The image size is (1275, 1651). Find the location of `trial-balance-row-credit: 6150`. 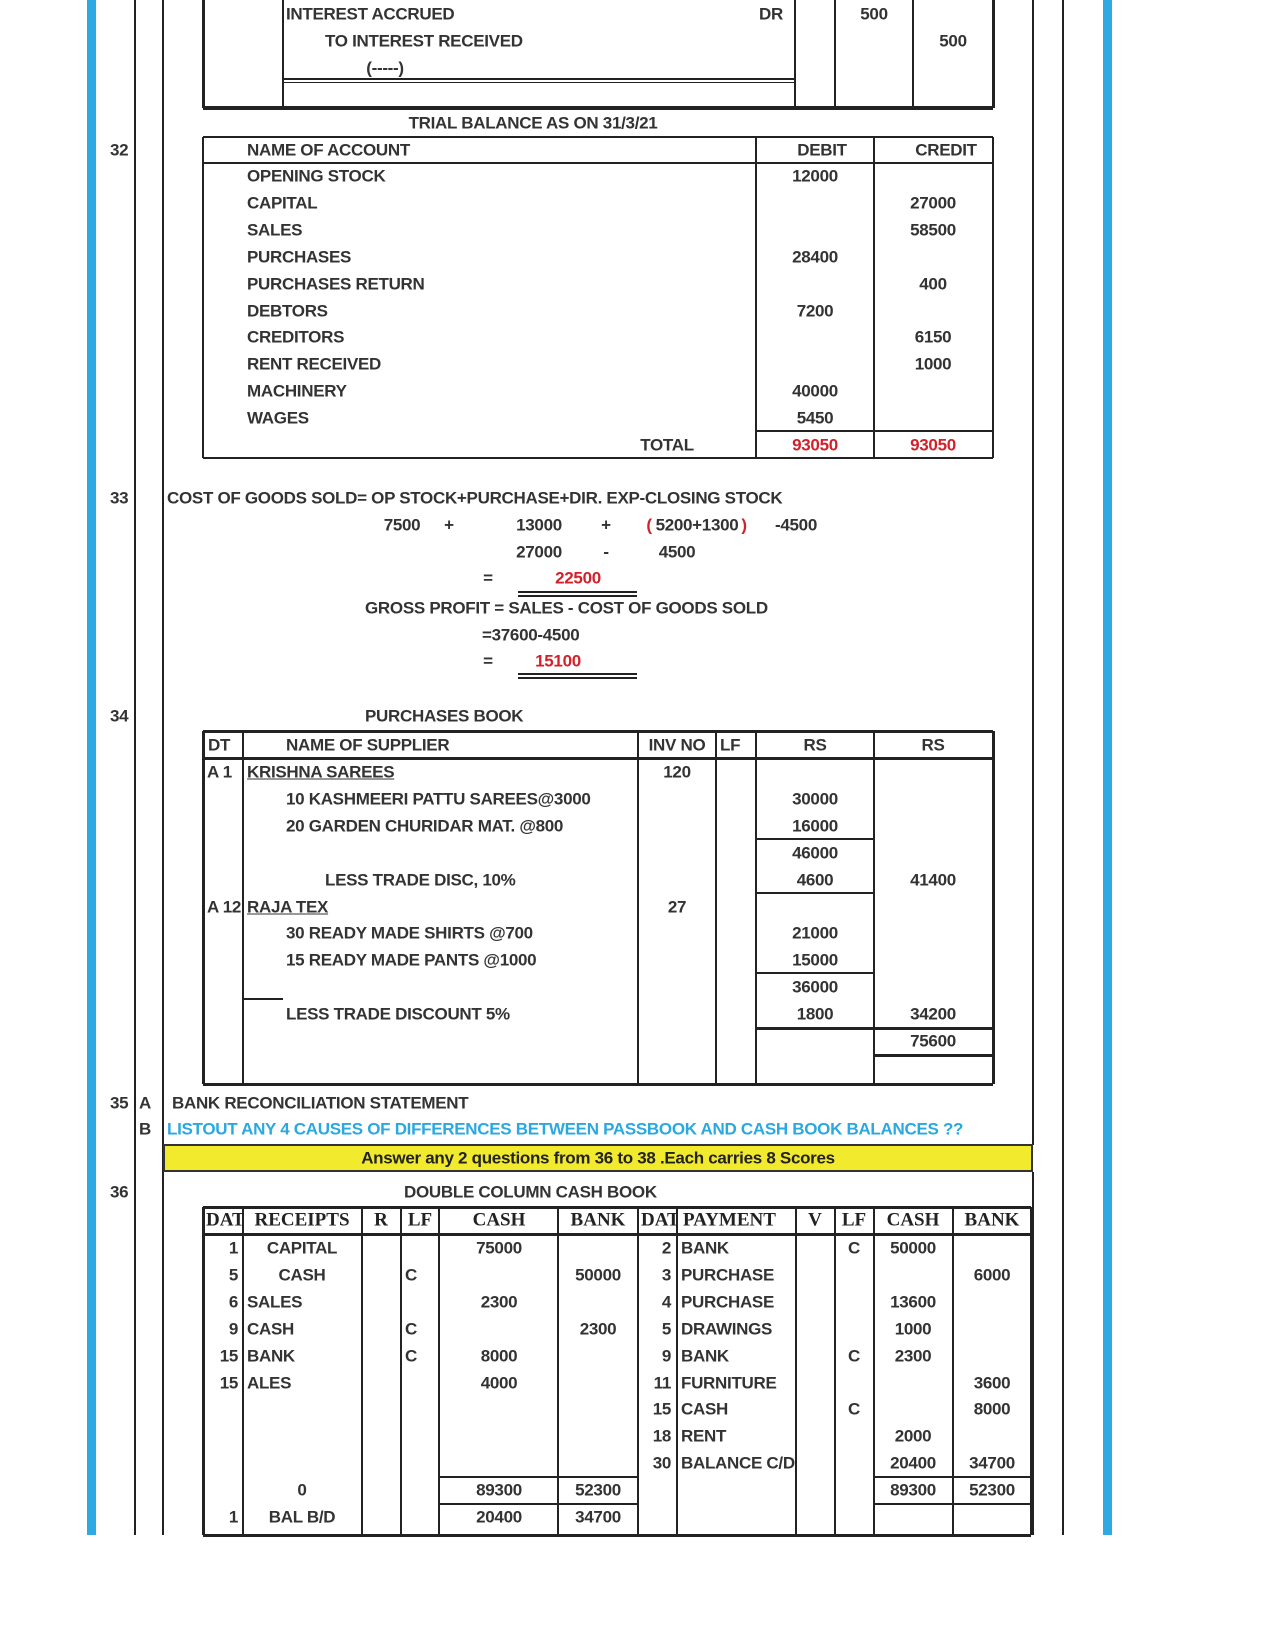

trial-balance-row-credit: 6150 is located at coordinates (933, 337).